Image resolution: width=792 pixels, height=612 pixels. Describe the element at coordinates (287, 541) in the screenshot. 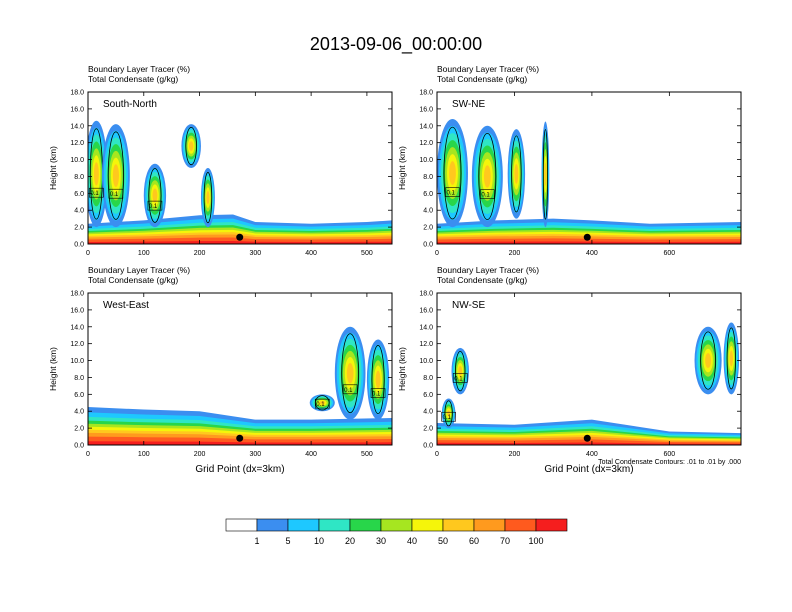

I see `colorbar-label: 5` at that location.